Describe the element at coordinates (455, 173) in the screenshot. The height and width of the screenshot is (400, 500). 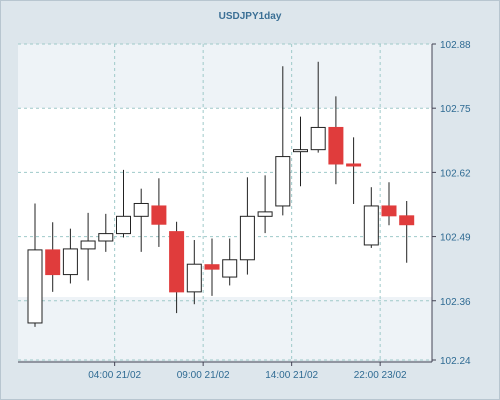
I see `y-tick-label: 102.62` at that location.